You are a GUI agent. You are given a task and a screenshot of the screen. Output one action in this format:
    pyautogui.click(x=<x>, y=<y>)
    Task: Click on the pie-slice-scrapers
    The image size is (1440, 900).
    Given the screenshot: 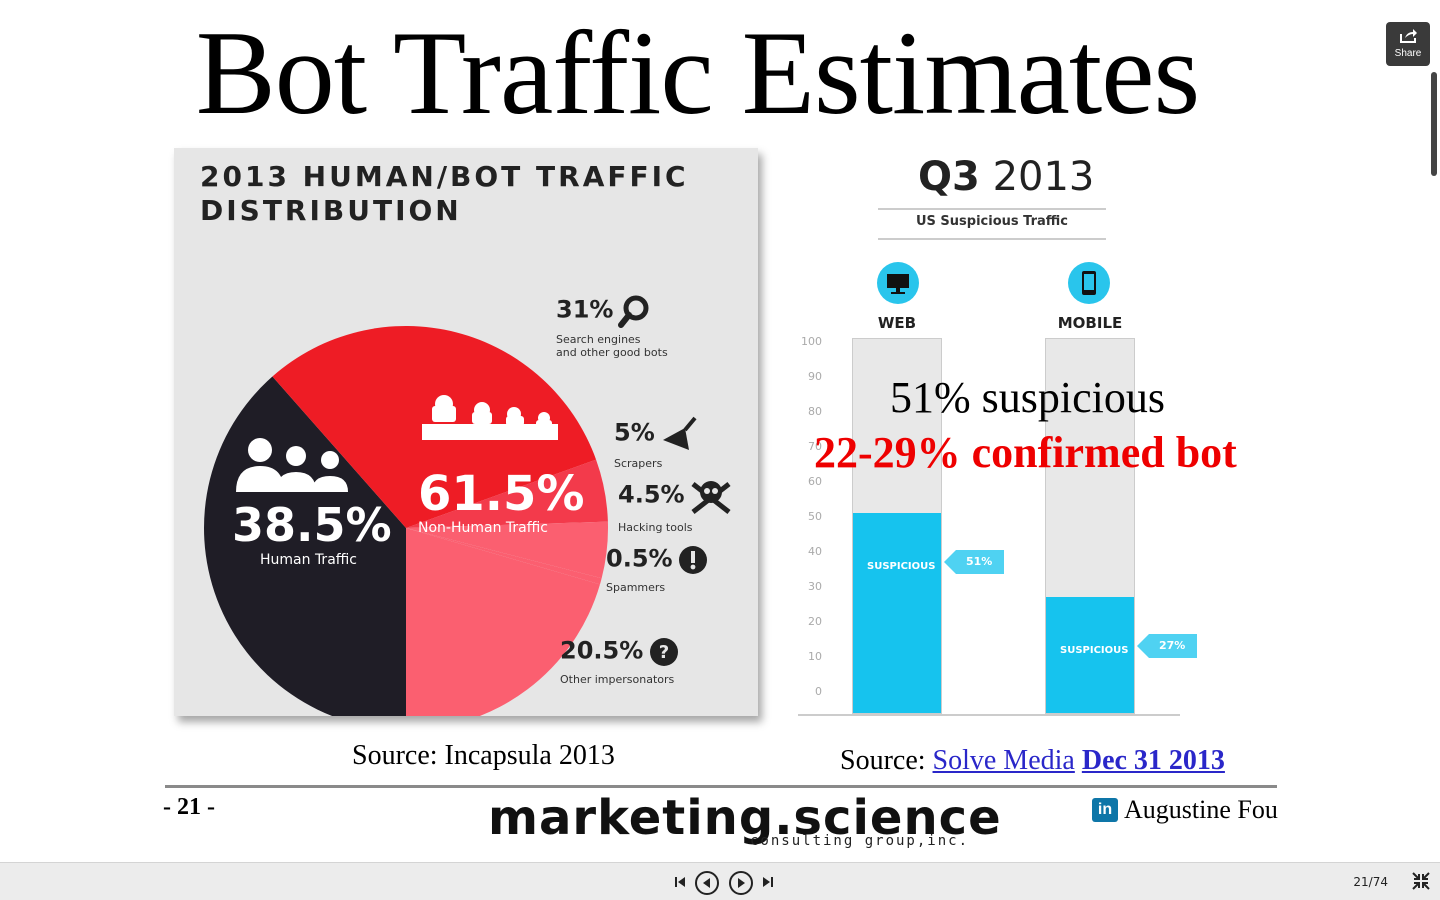 What is the action you would take?
    pyautogui.click(x=507, y=493)
    